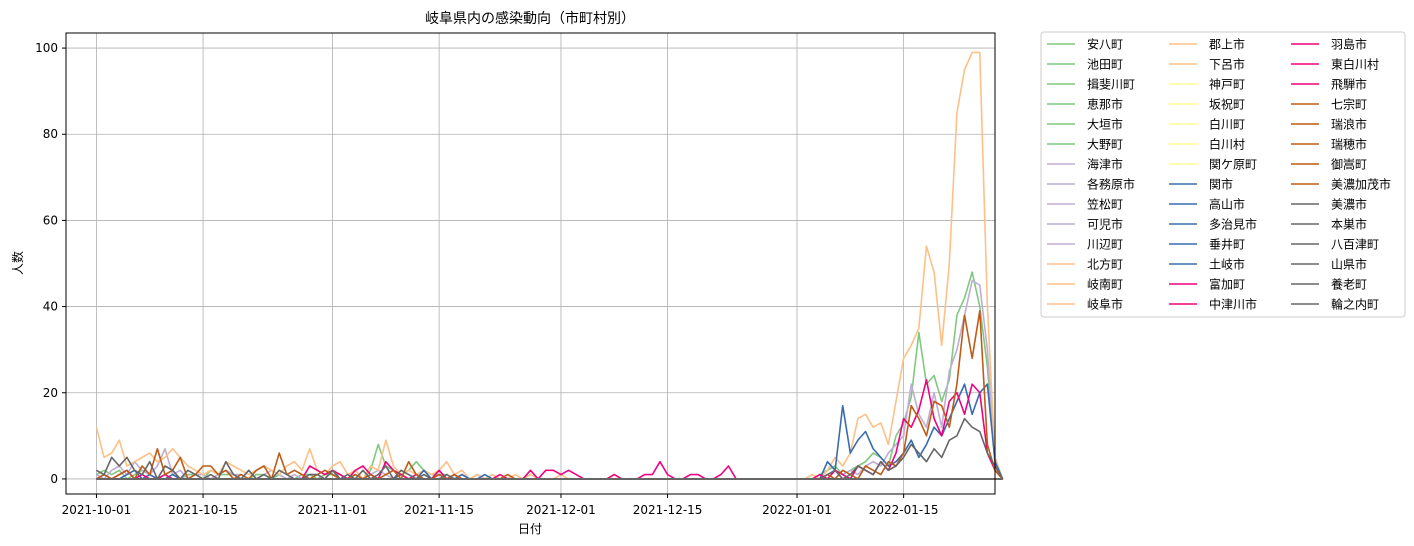 This screenshot has height=546, width=1414. Describe the element at coordinates (1361, 184) in the screenshot. I see `legend-label: 美濃加茂市` at that location.